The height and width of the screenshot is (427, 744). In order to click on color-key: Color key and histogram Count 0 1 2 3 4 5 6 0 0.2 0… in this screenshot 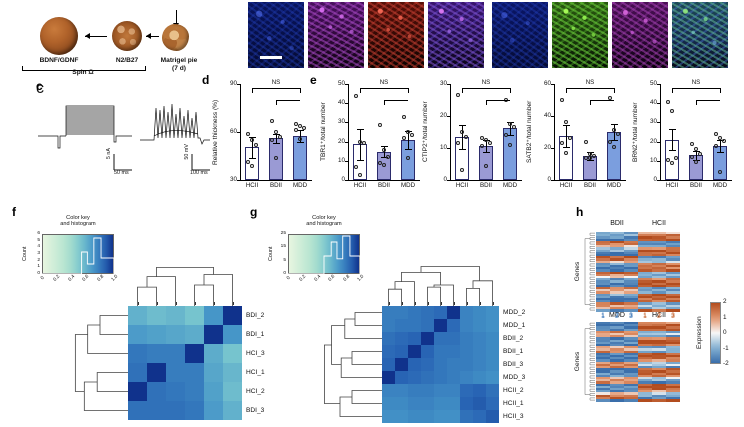, I will do `click(74, 254)`.